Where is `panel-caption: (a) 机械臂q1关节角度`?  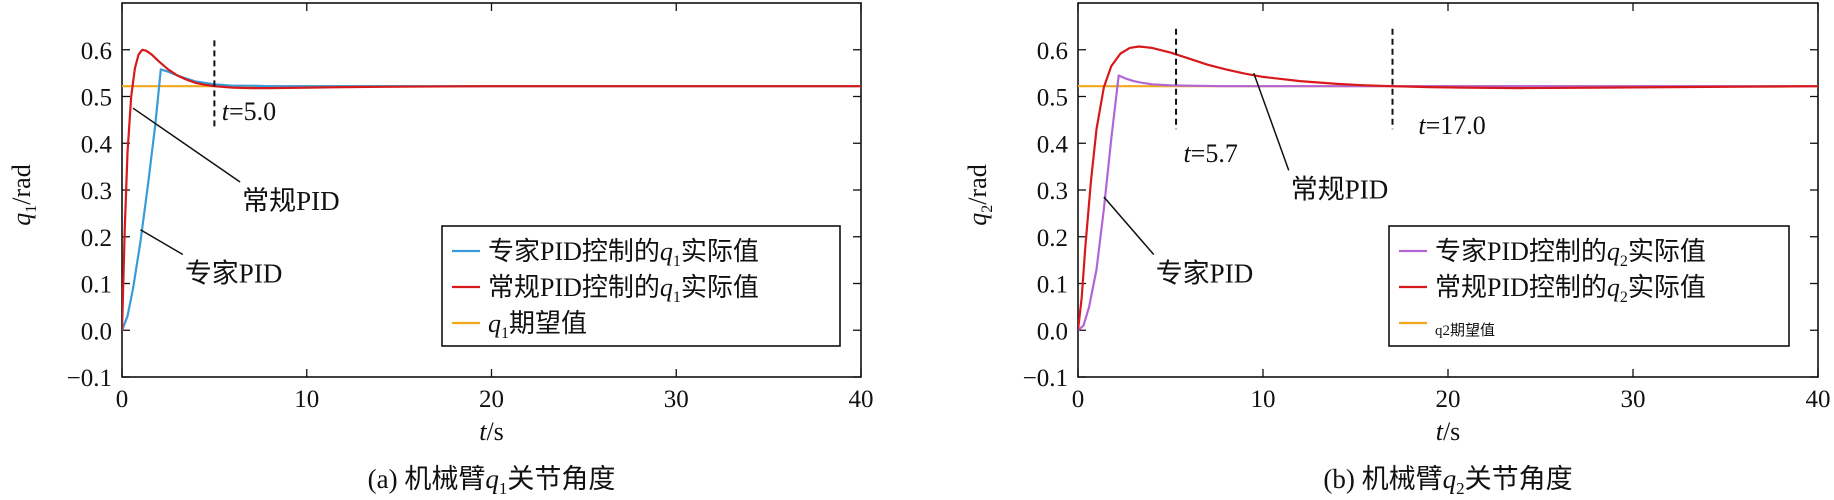
panel-caption: (a) 机械臂q1关节角度 is located at coordinates (492, 480).